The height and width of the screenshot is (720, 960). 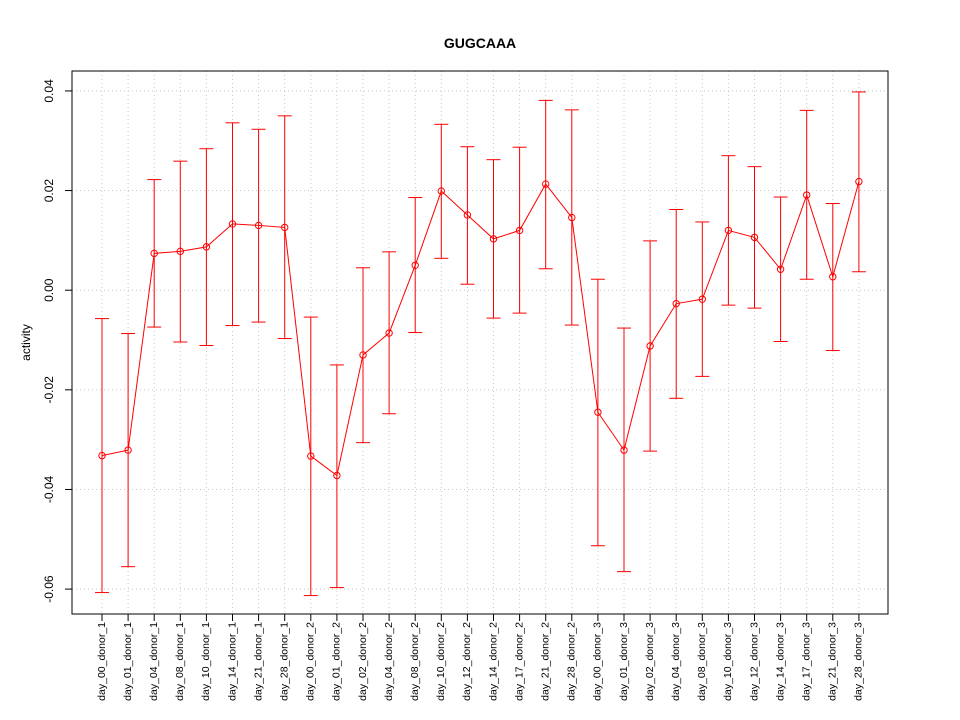 What do you see at coordinates (859, 661) in the screenshot?
I see `x-tick-label: day_28_donor_3` at bounding box center [859, 661].